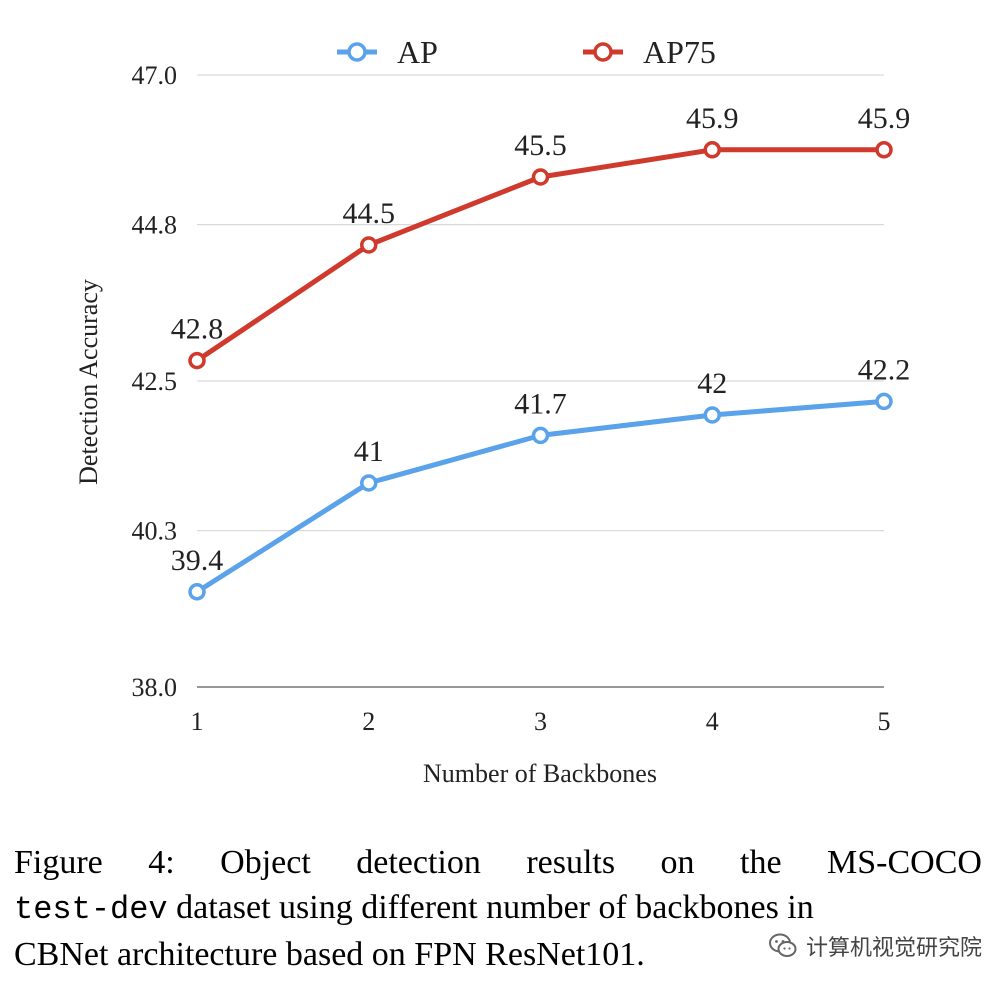 Image resolution: width=1000 pixels, height=992 pixels. Describe the element at coordinates (88, 382) in the screenshot. I see `y-axis-title: Detection Accuracy` at that location.